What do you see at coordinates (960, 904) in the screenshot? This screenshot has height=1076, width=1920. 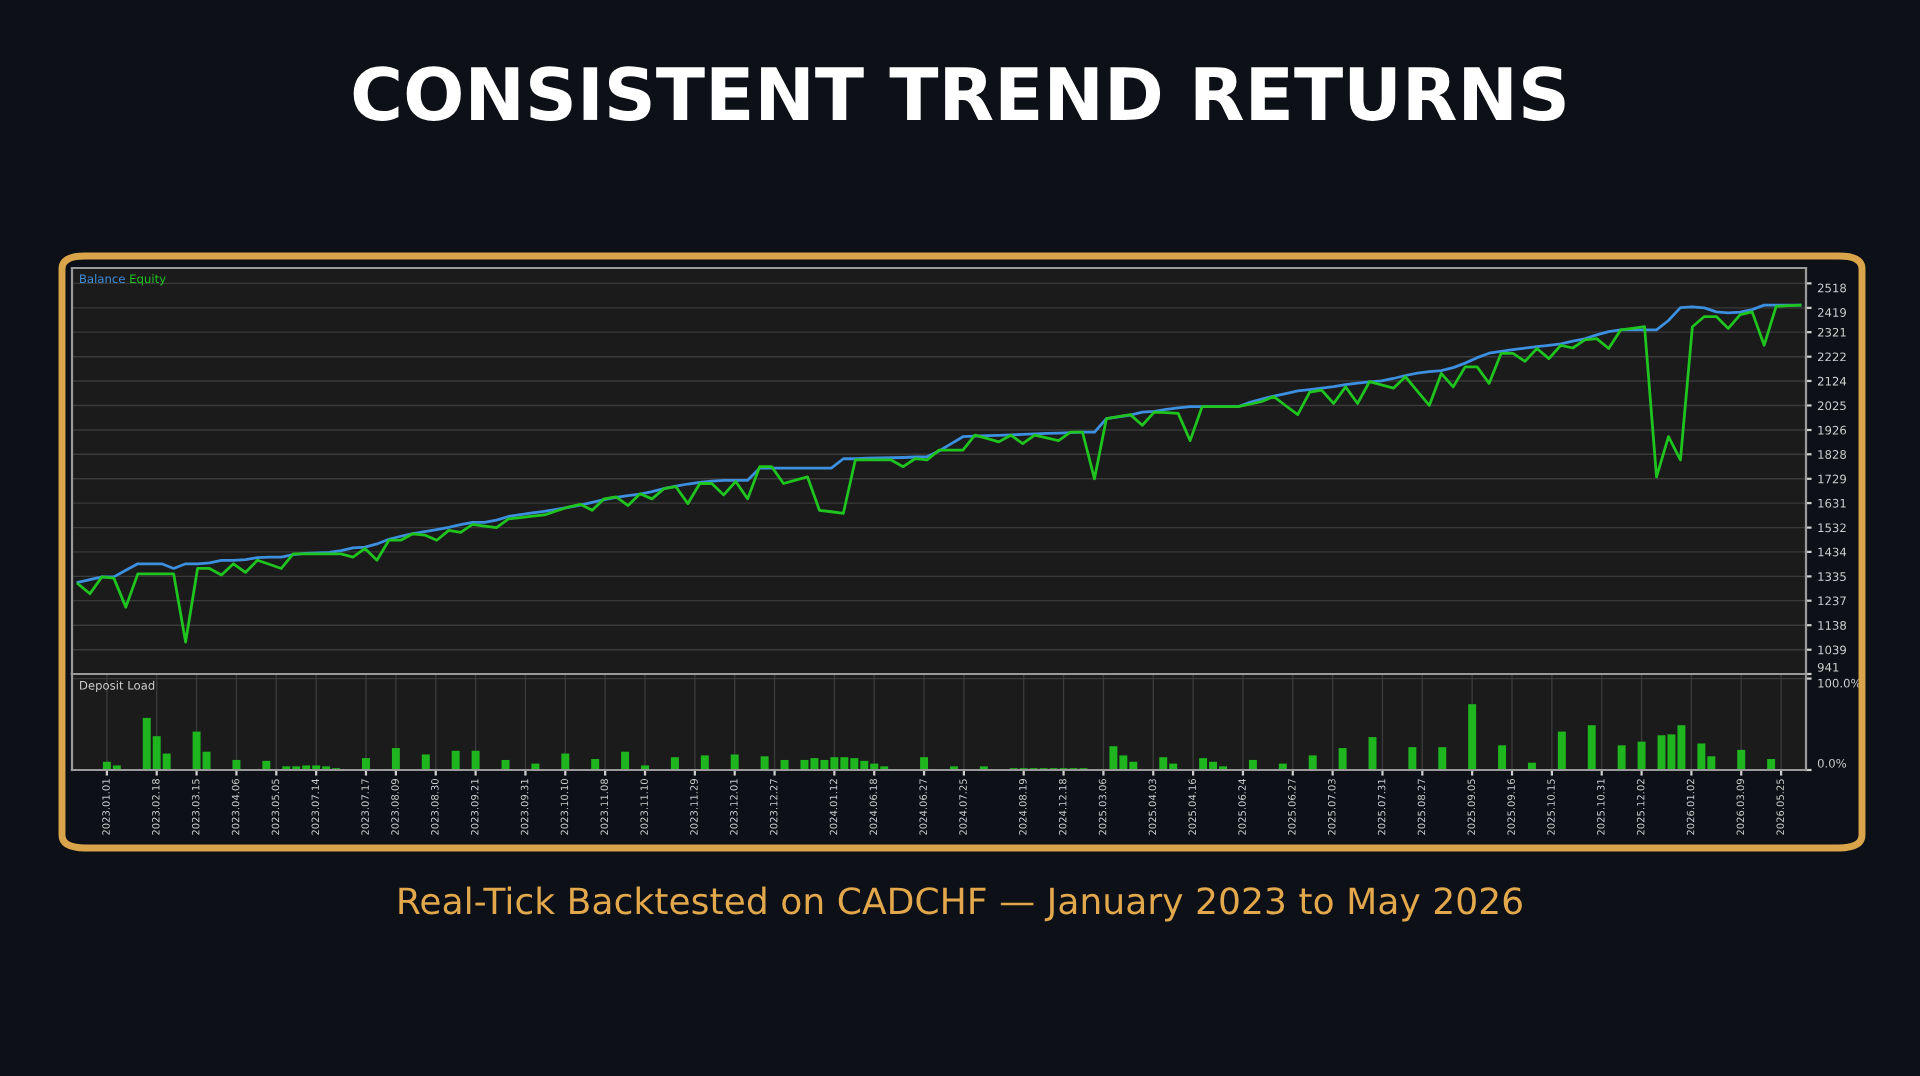 I see `text: Real-Tick Backtested on CADCHF — January 2023 to May 2026` at bounding box center [960, 904].